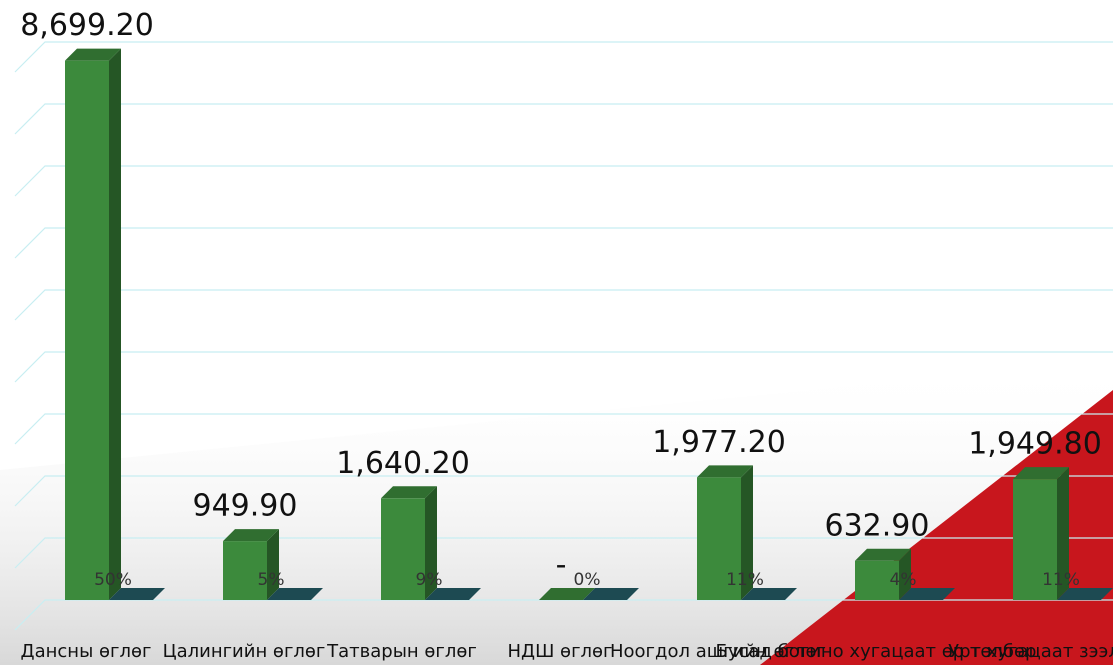  What do you see at coordinates (877, 525) in the screenshot?
I see `value-label: 632.90` at bounding box center [877, 525].